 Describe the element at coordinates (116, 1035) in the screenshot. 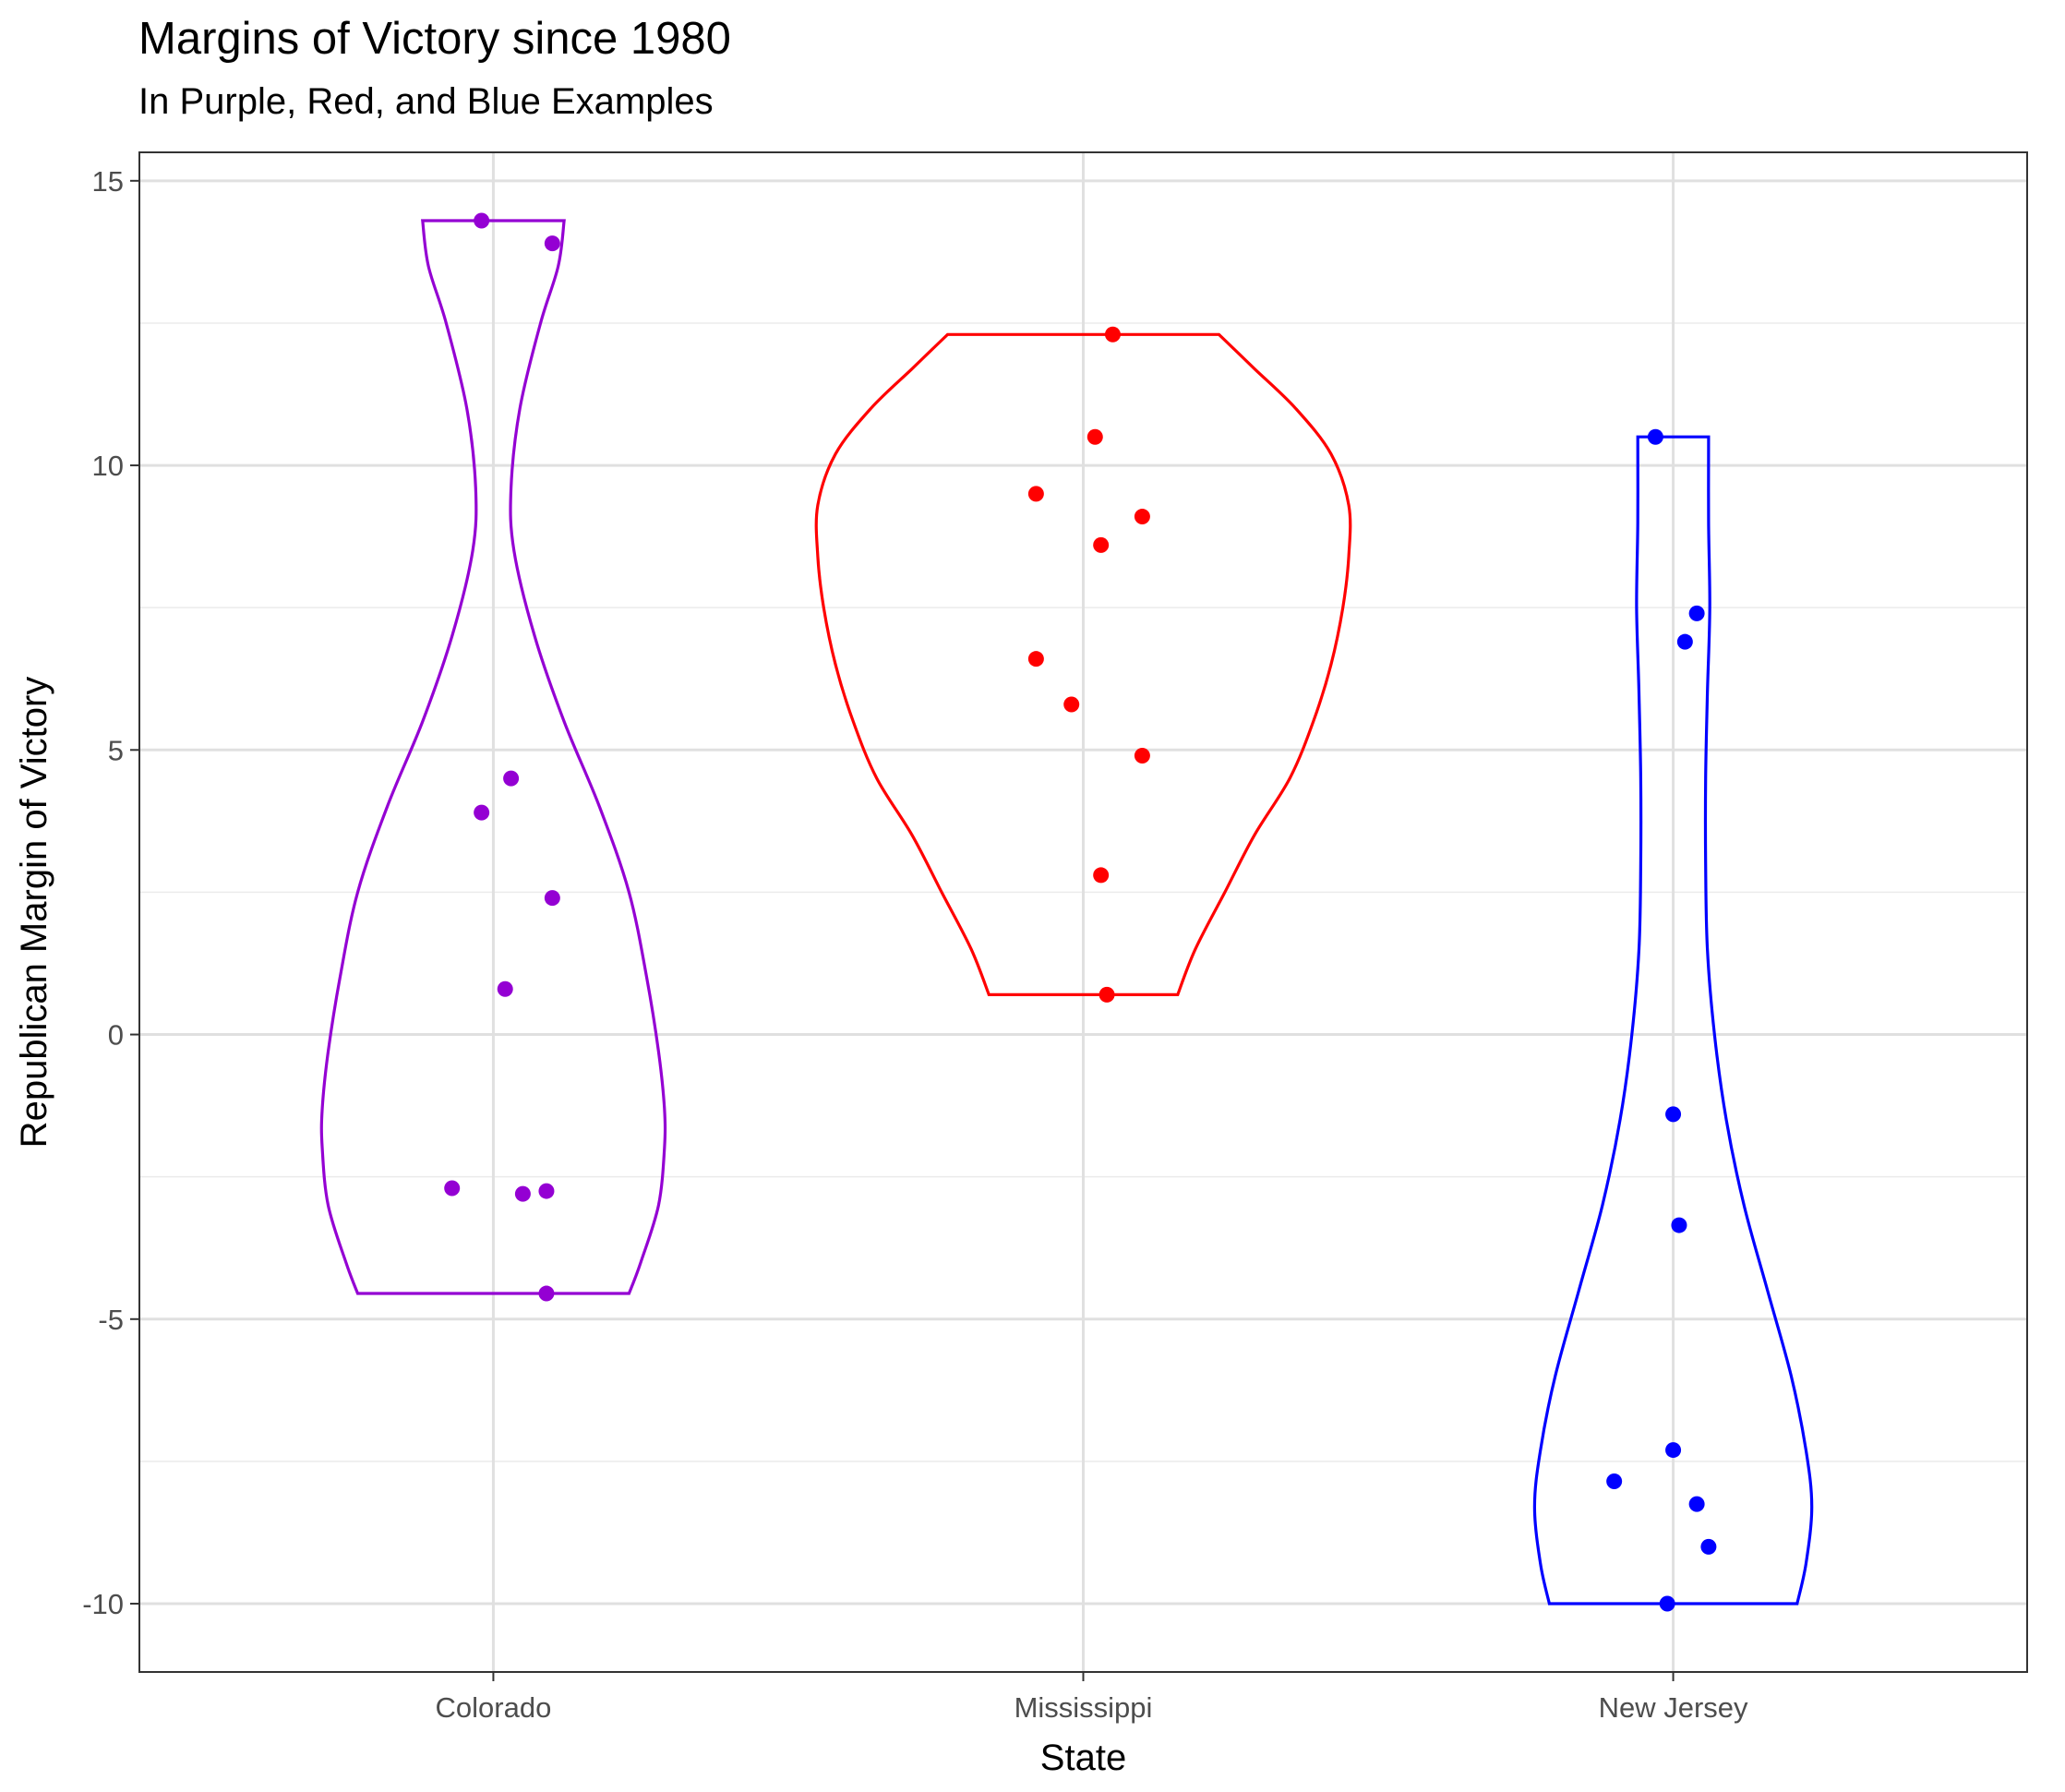

I see `y-tick-label: 0` at that location.